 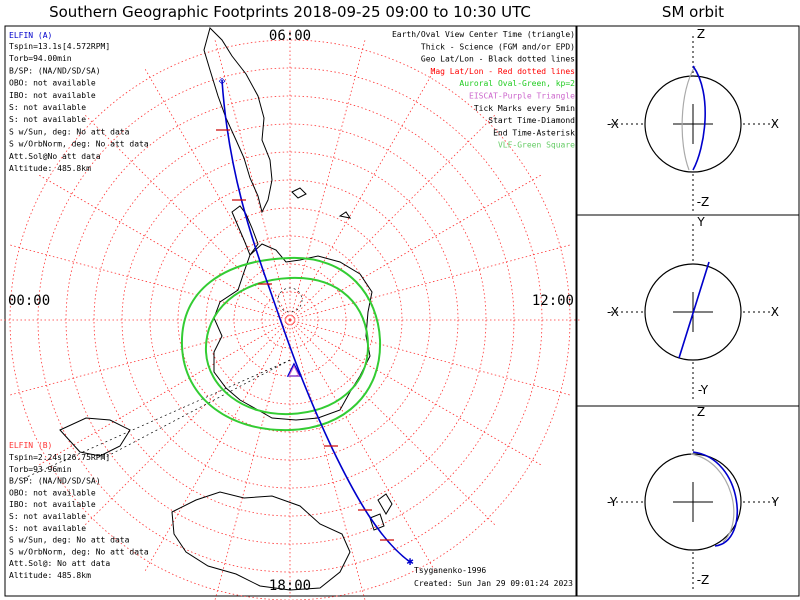 I want to click on antarctic-peninsula, so click(x=245, y=231).